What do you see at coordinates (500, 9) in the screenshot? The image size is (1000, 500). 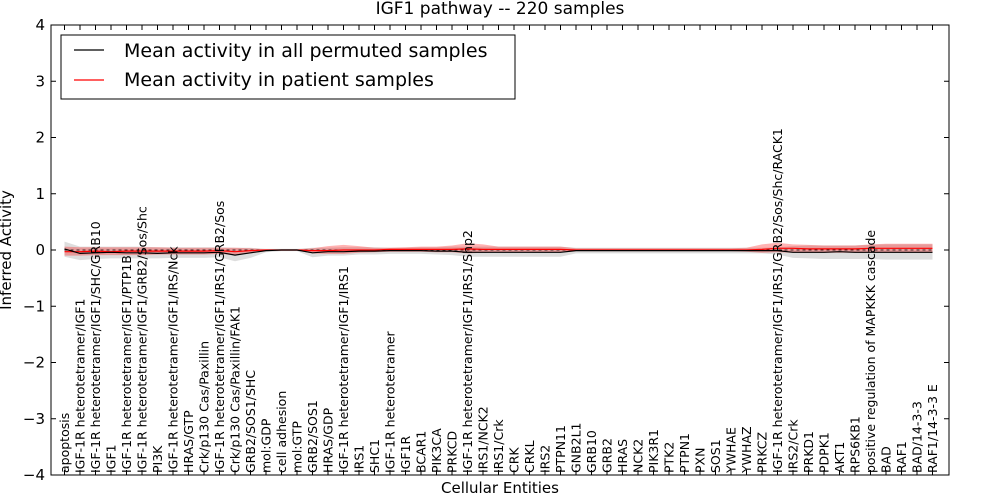 I see `chart-title: IGF1 pathway -- 220 samples` at bounding box center [500, 9].